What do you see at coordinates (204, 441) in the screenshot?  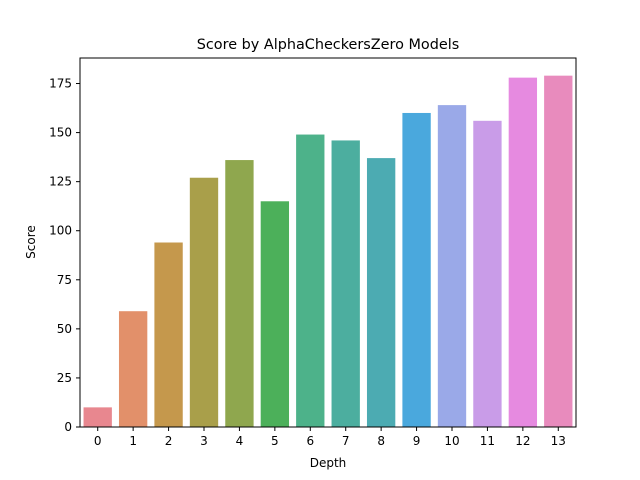 I see `x-tick-label: 3` at bounding box center [204, 441].